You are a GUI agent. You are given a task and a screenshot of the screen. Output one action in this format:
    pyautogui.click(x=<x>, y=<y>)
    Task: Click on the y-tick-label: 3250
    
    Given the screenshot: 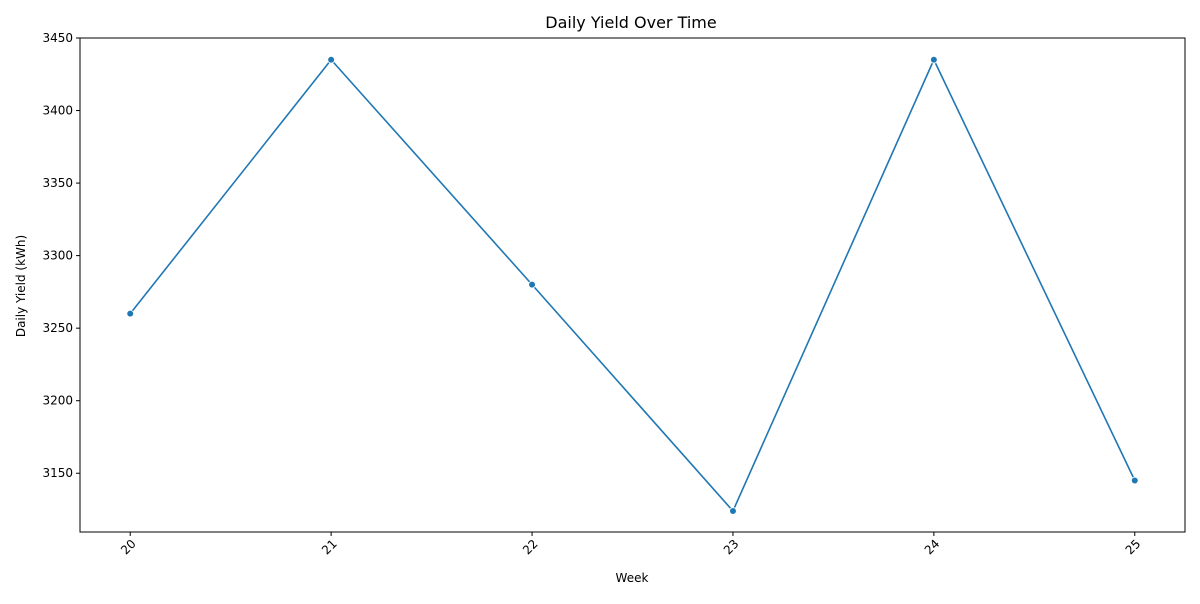 What is the action you would take?
    pyautogui.click(x=57, y=328)
    